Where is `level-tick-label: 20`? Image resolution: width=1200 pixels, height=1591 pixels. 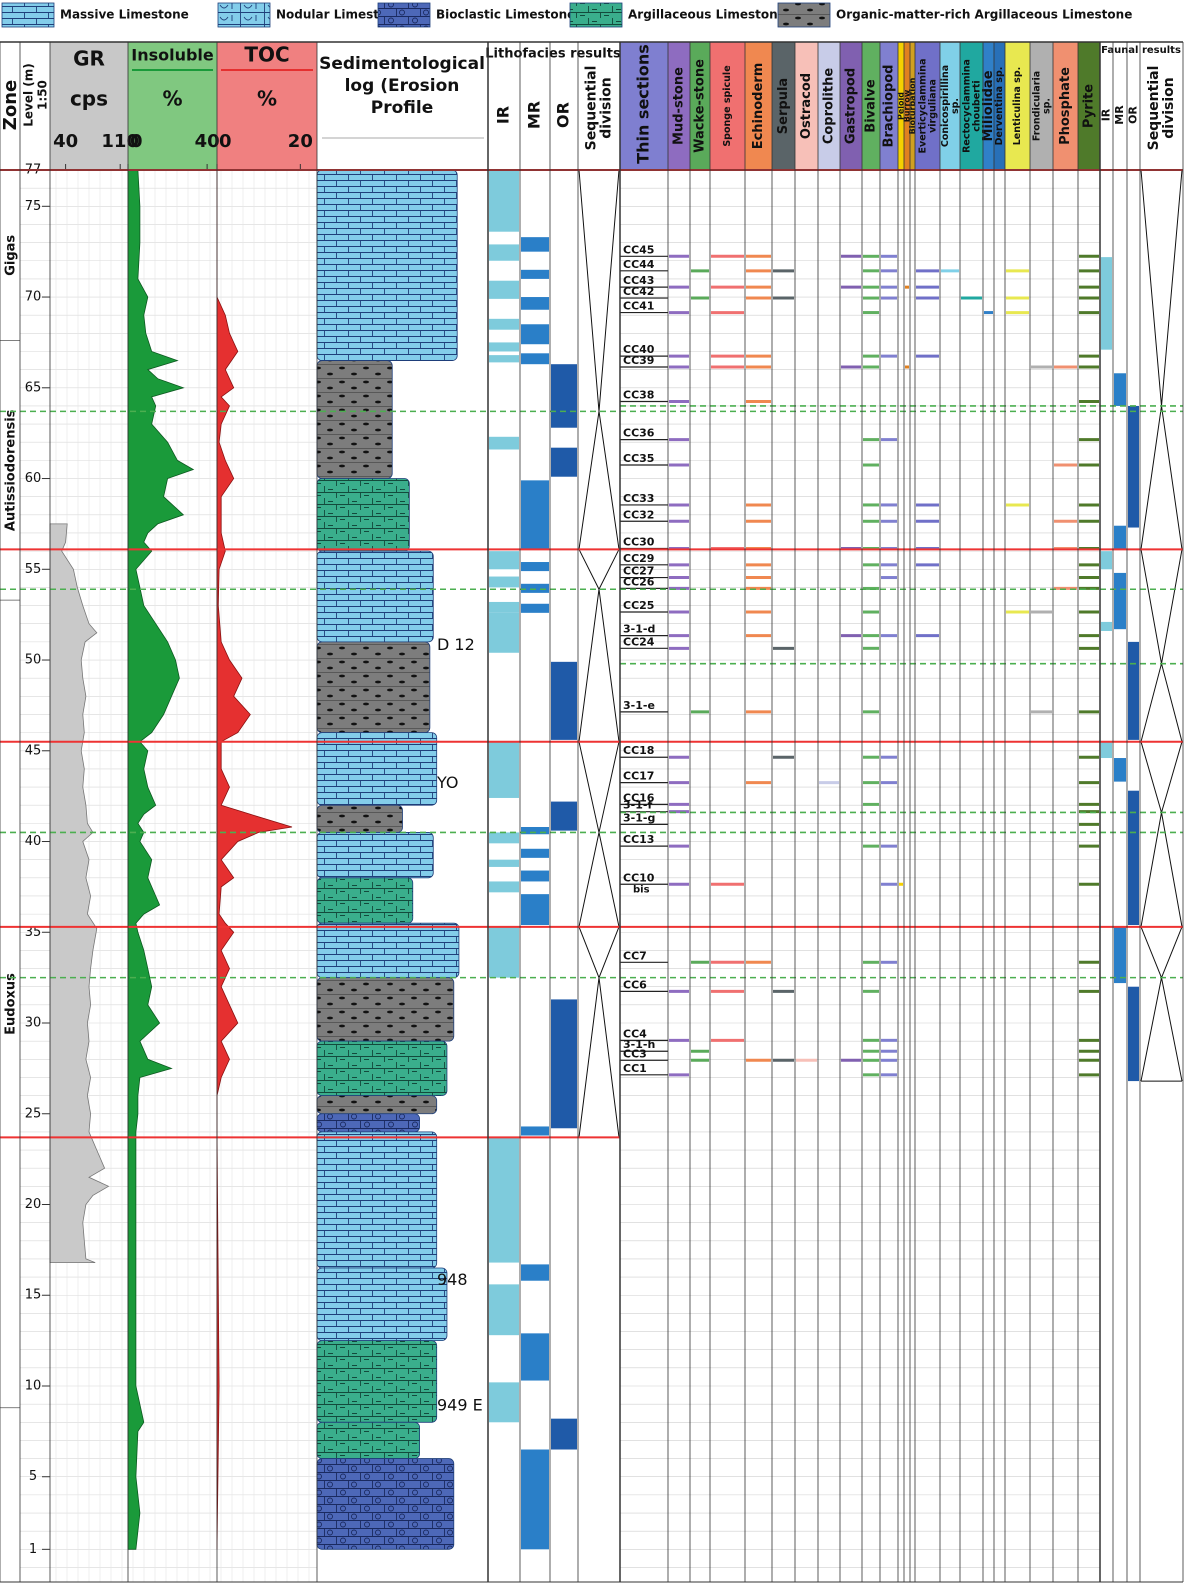 level-tick-label: 20 is located at coordinates (33, 1204).